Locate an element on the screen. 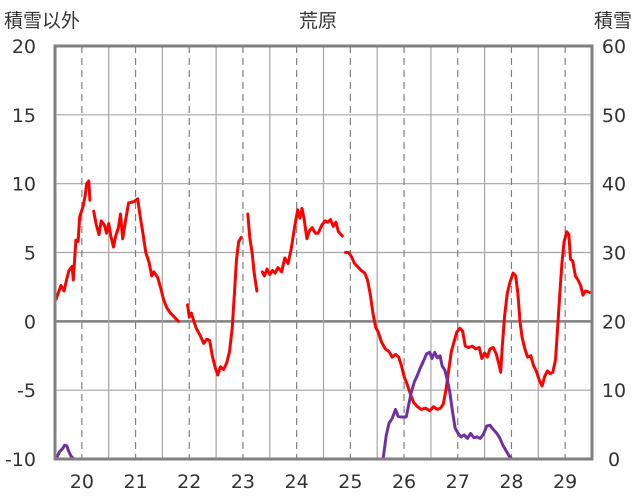  right-axis-tick-label: 40 is located at coordinates (614, 185).